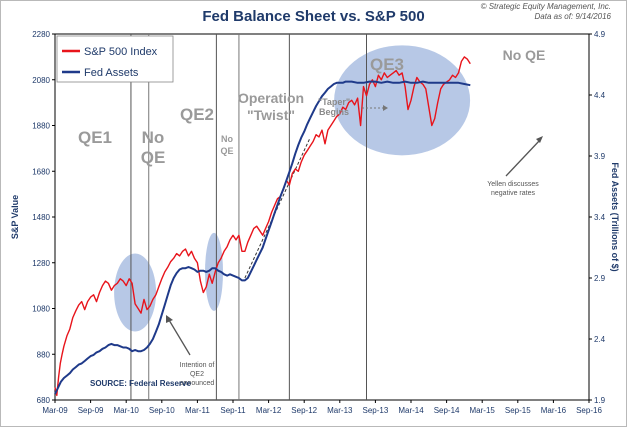 The image size is (627, 427). I want to click on qe3-trend-line, so click(277, 208).